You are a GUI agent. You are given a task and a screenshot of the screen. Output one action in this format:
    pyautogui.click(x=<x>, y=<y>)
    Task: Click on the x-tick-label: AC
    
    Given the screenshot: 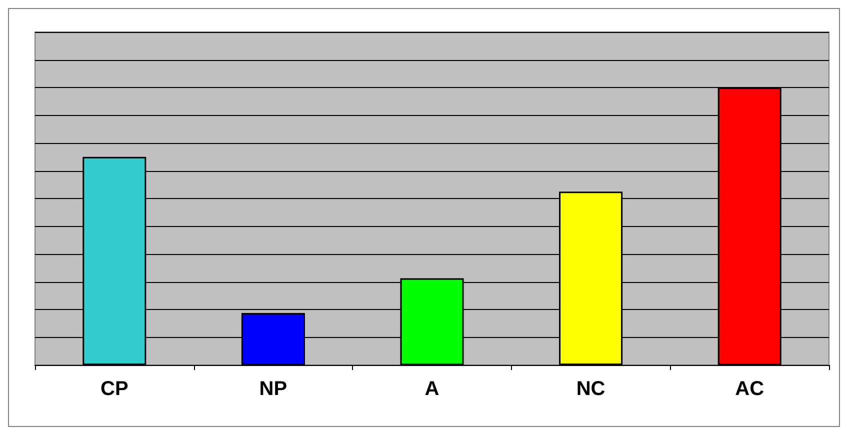 What is the action you would take?
    pyautogui.click(x=749, y=389)
    